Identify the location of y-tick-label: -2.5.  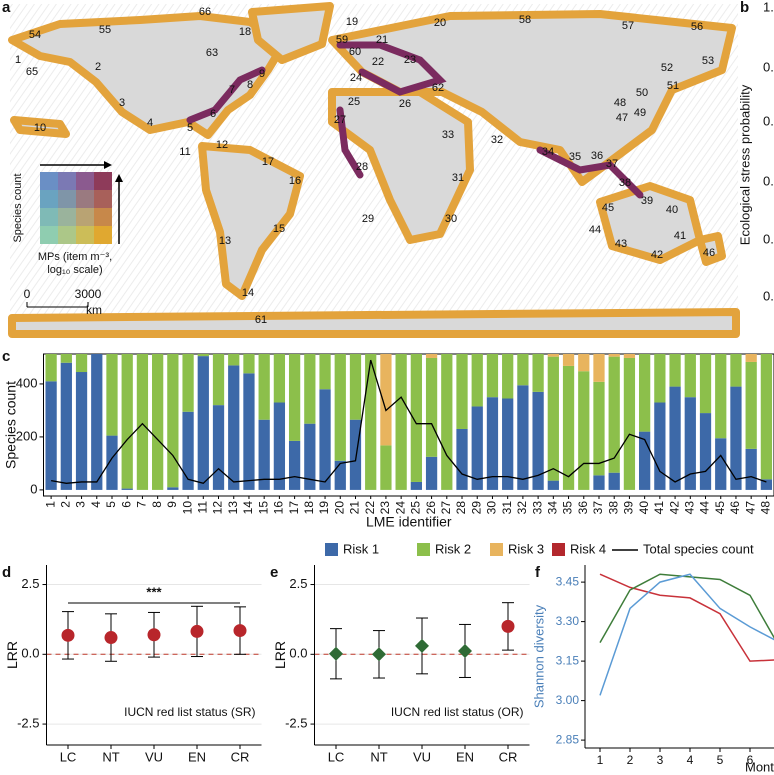
(296, 723).